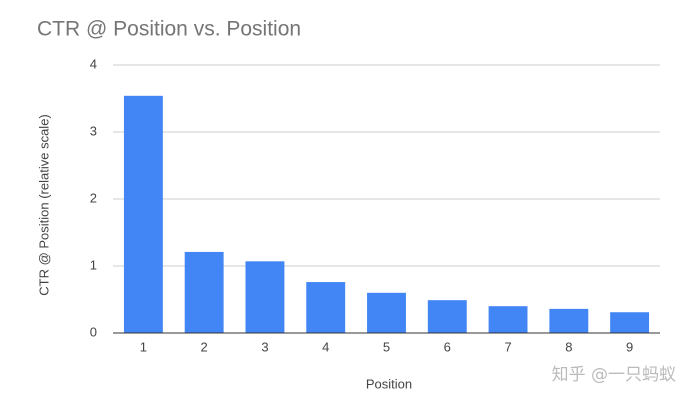  What do you see at coordinates (169, 29) in the screenshot?
I see `chart-title: CTR @ Position vs. Position` at bounding box center [169, 29].